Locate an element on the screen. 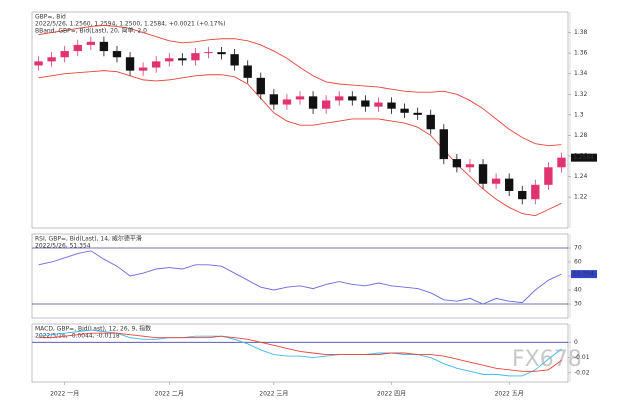 The width and height of the screenshot is (640, 400). y-tick-label: 1.32 is located at coordinates (581, 94).